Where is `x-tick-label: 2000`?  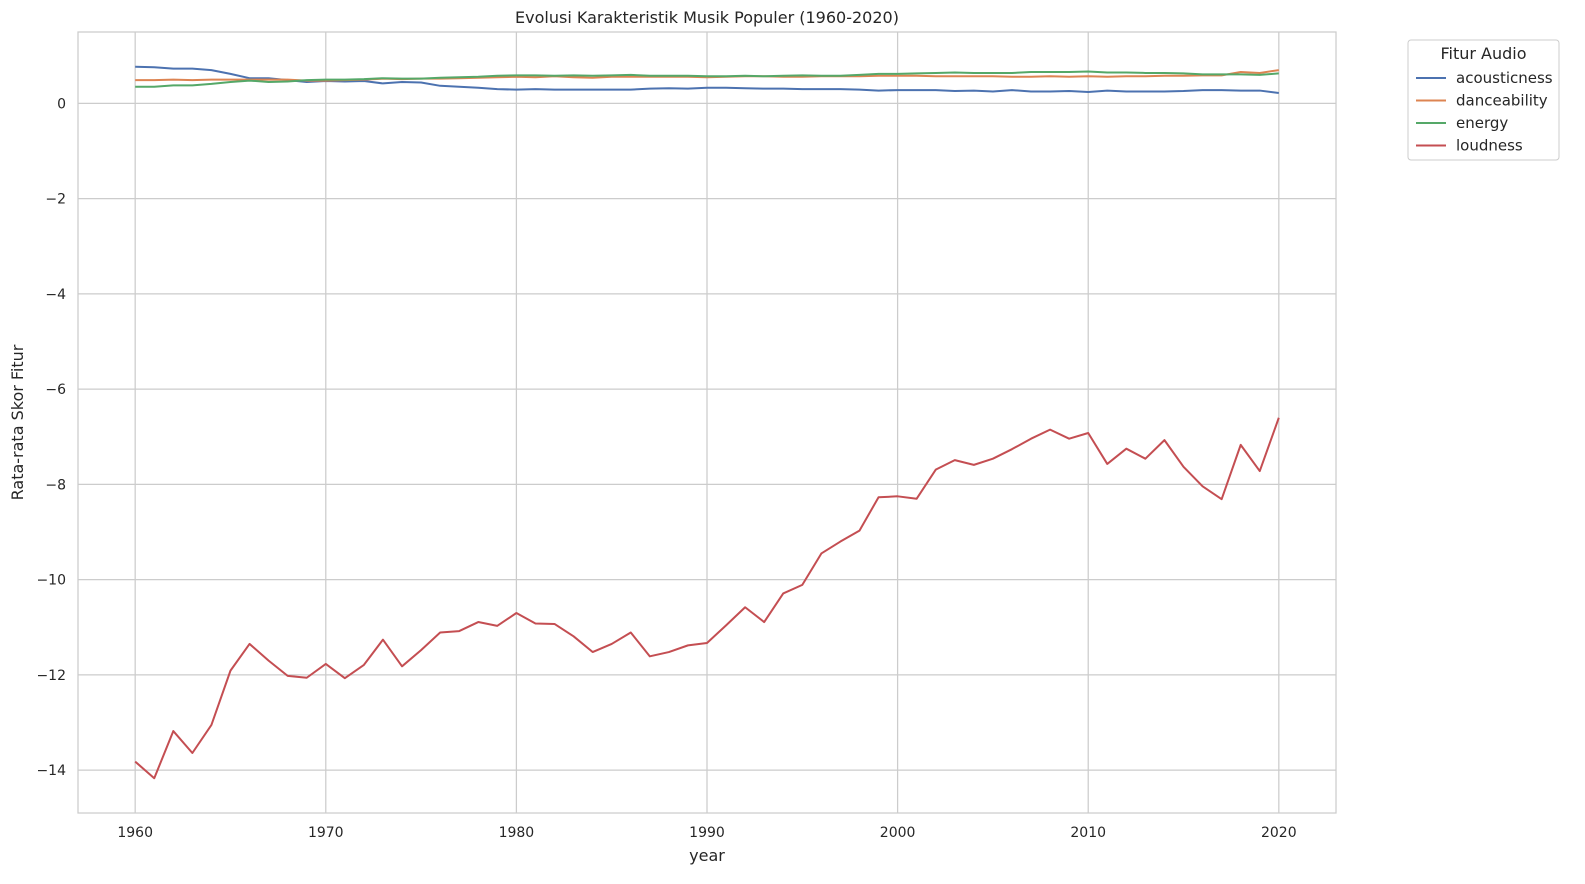 x-tick-label: 2000 is located at coordinates (898, 833).